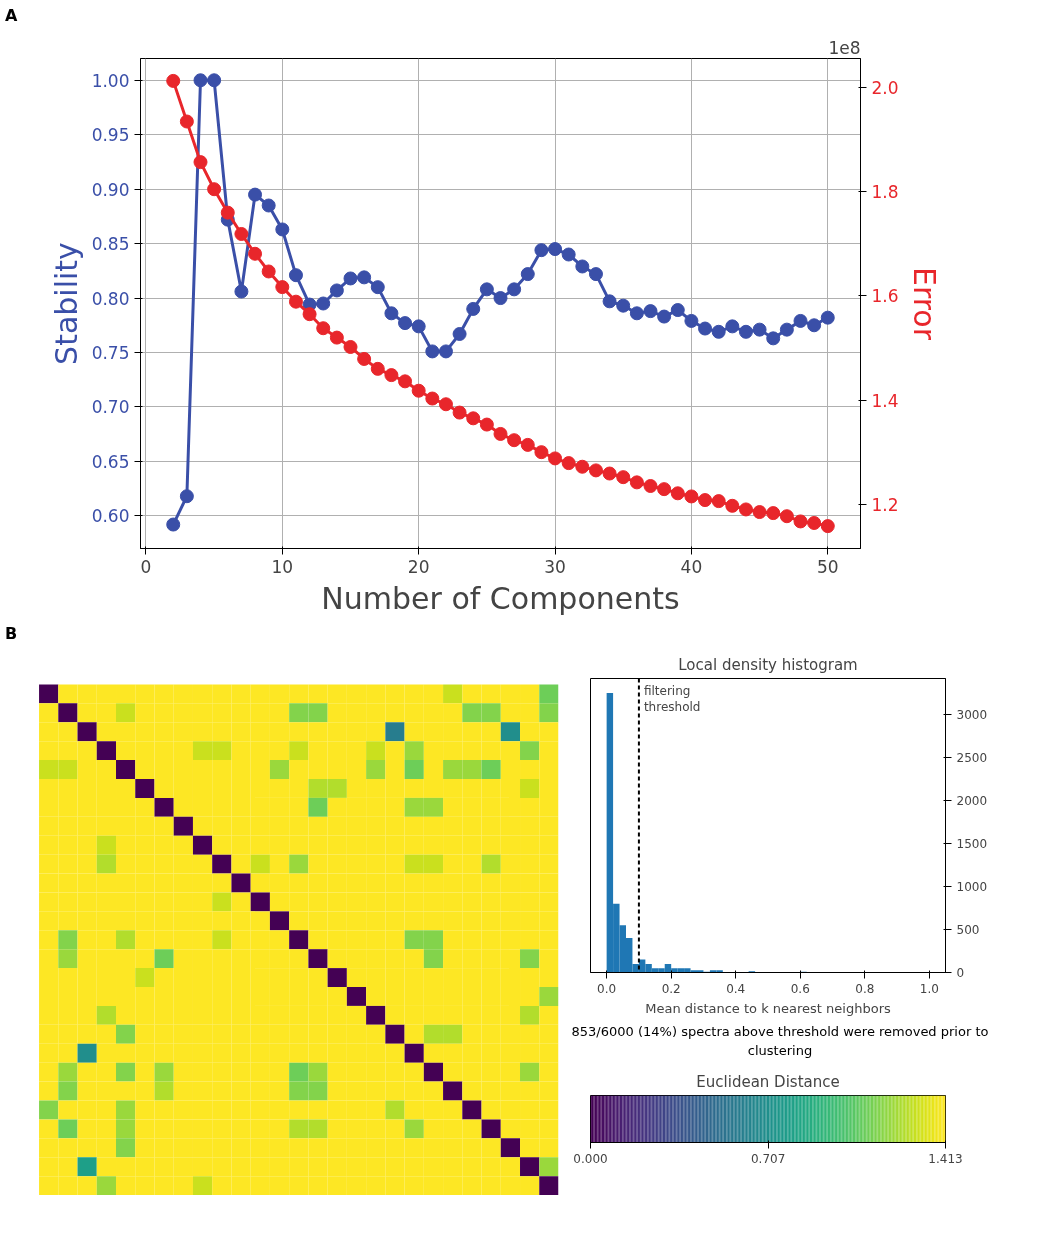 This screenshot has height=1235, width=1042. What do you see at coordinates (780, 1041) in the screenshot?
I see `text: 853/6000 (14%) spectra above threshold were removed prior to clustering` at bounding box center [780, 1041].